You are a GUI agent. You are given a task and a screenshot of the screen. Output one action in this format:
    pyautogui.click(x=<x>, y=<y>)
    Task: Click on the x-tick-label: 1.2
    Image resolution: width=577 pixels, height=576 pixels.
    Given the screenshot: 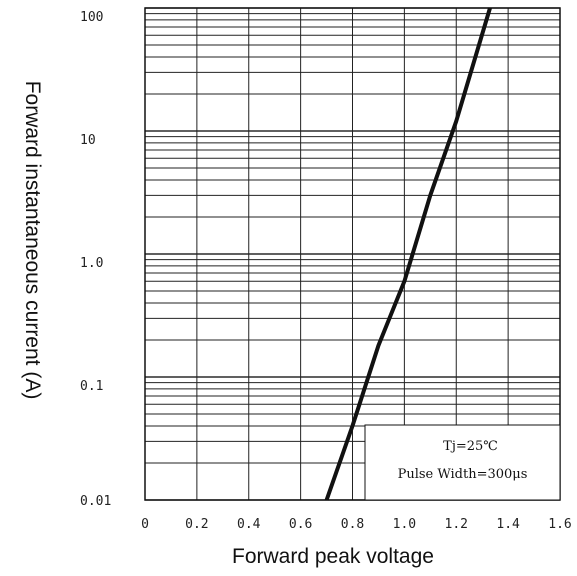 What is the action you would take?
    pyautogui.click(x=456, y=524)
    